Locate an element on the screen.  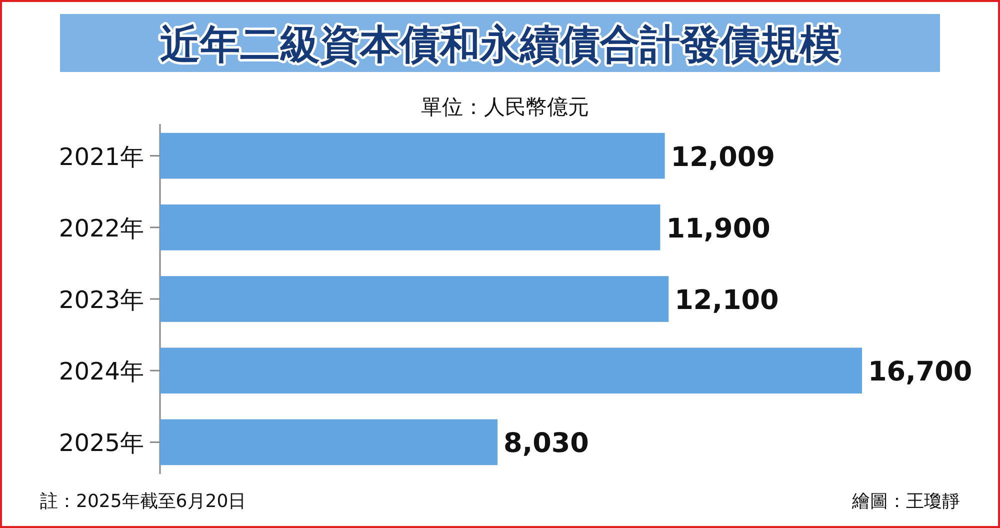
data-label: 11,900 is located at coordinates (718, 228).